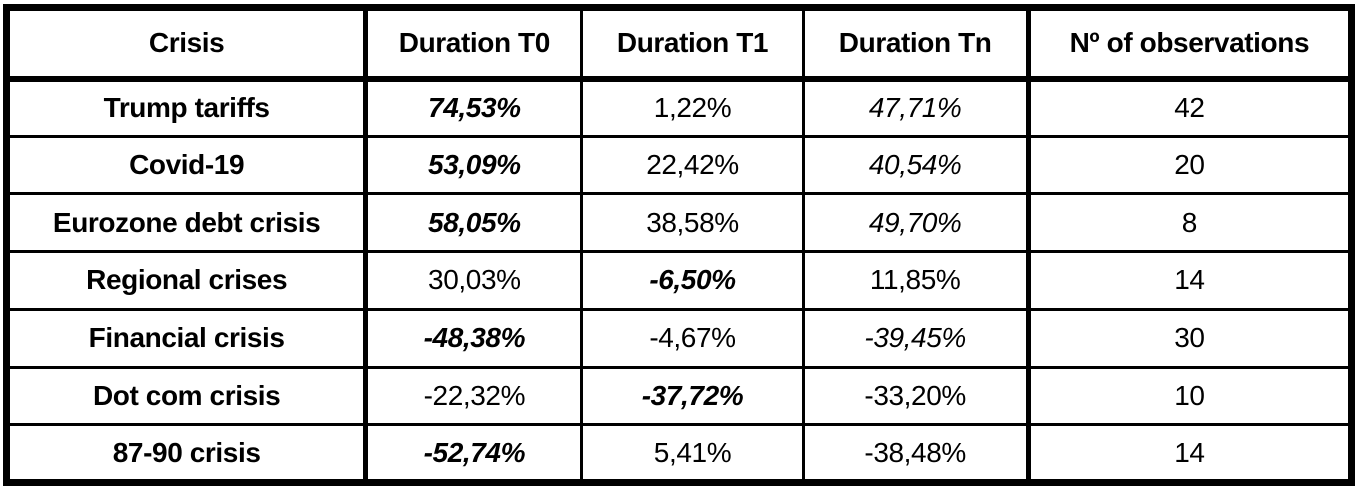 The width and height of the screenshot is (1358, 489). What do you see at coordinates (1190, 223) in the screenshot?
I see `value-cell: 8` at bounding box center [1190, 223].